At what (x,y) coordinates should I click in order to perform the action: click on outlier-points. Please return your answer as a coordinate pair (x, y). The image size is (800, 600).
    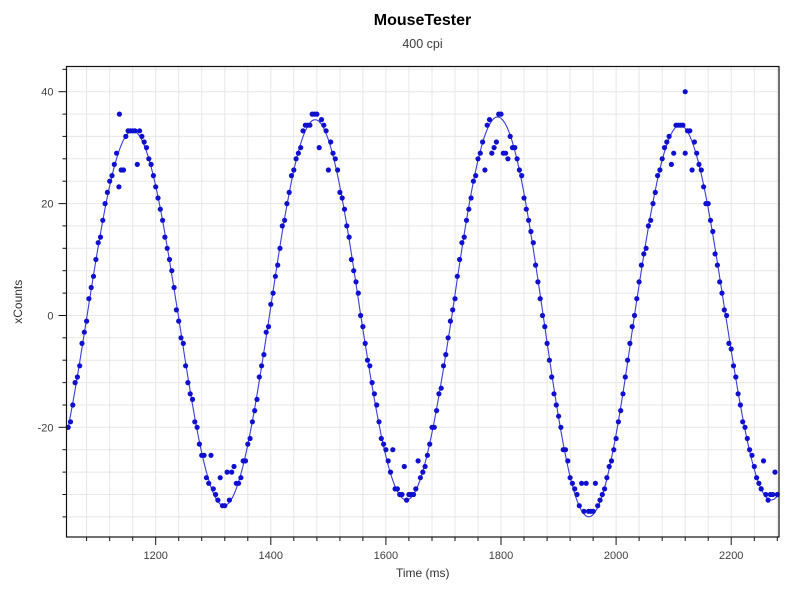
    Looking at the image, I should click on (402, 103).